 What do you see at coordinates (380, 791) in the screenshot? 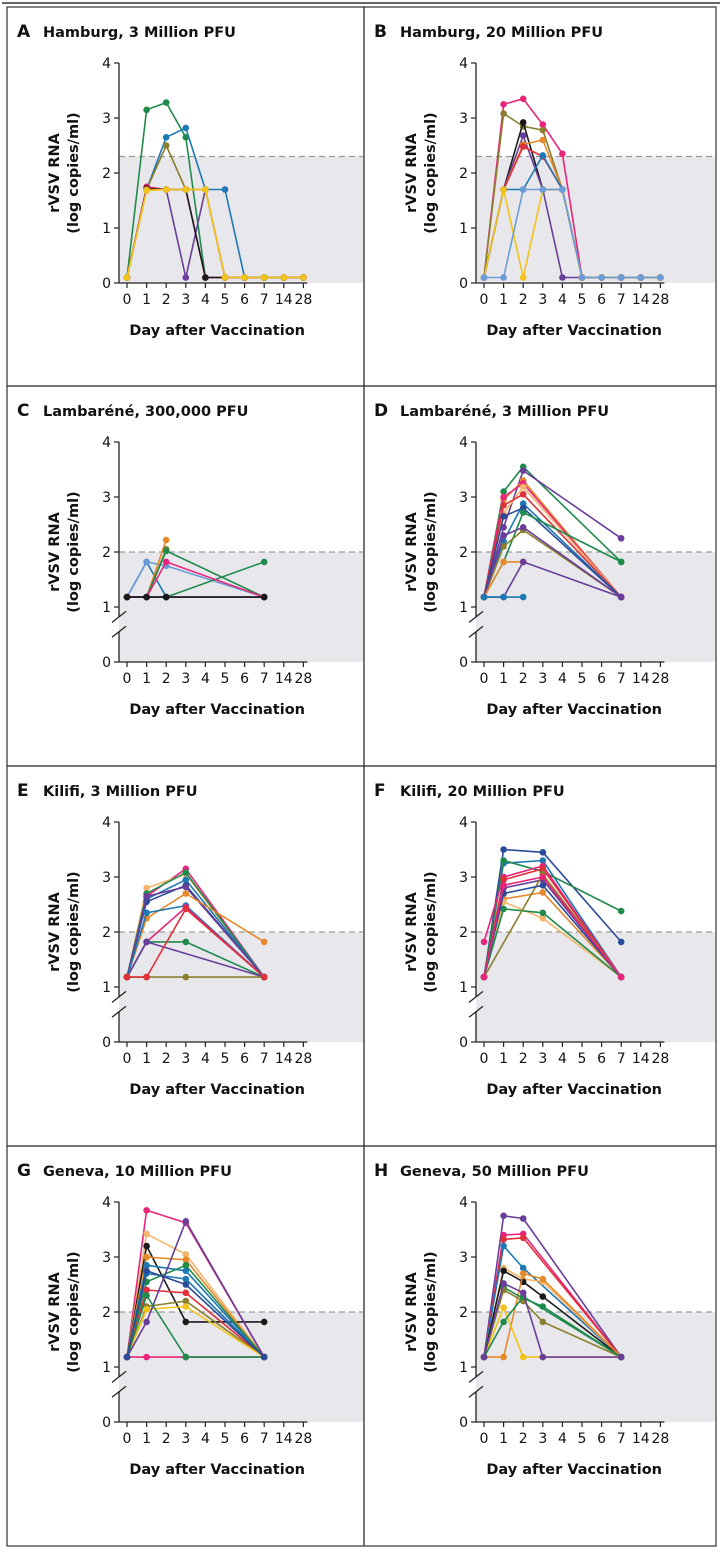
I see `panel-letter: F` at bounding box center [380, 791].